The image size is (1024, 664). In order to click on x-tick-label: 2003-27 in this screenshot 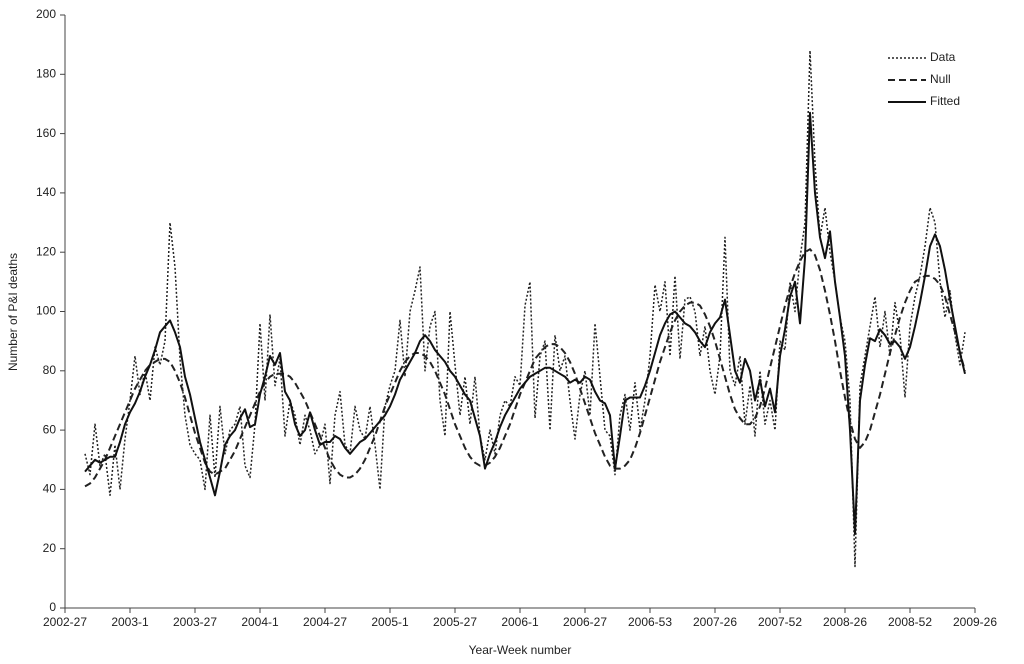, I will do `click(195, 622)`.